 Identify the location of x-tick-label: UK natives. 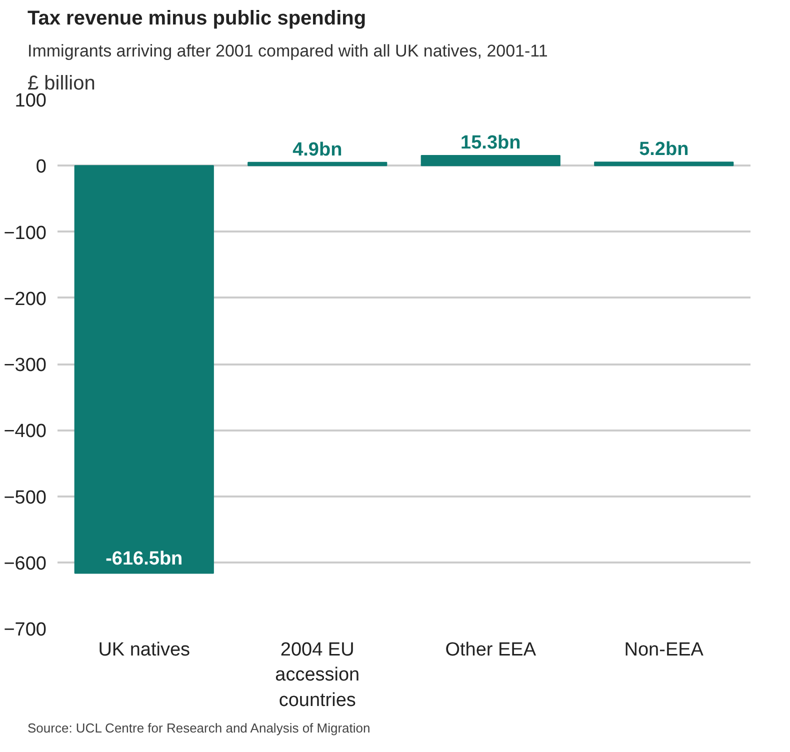
(144, 650).